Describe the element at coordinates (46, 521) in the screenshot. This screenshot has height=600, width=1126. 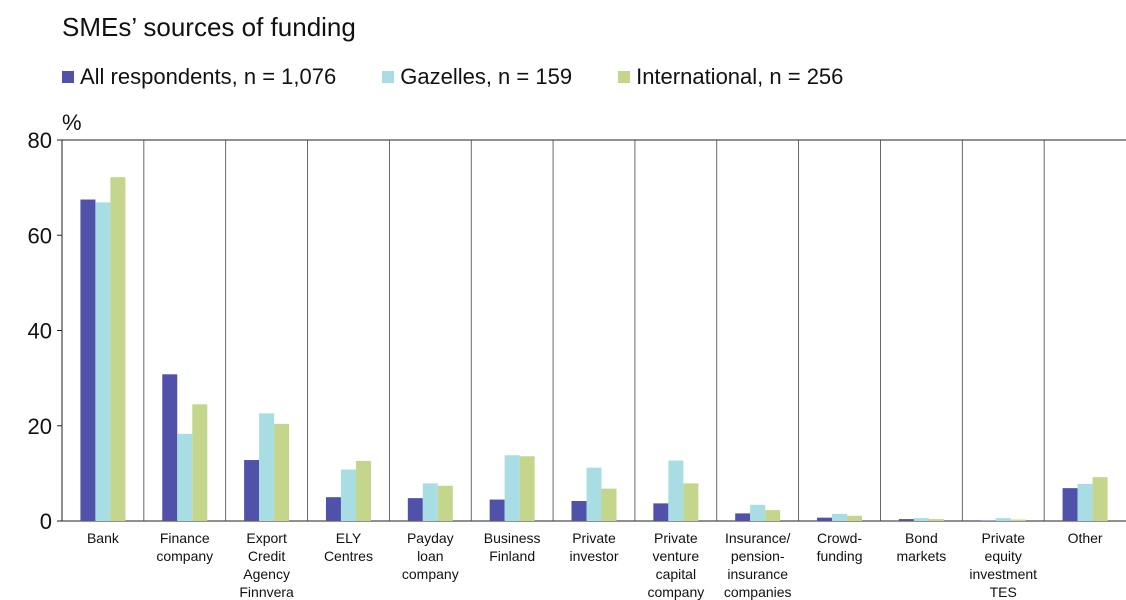
I see `y-tick-label: 0` at that location.